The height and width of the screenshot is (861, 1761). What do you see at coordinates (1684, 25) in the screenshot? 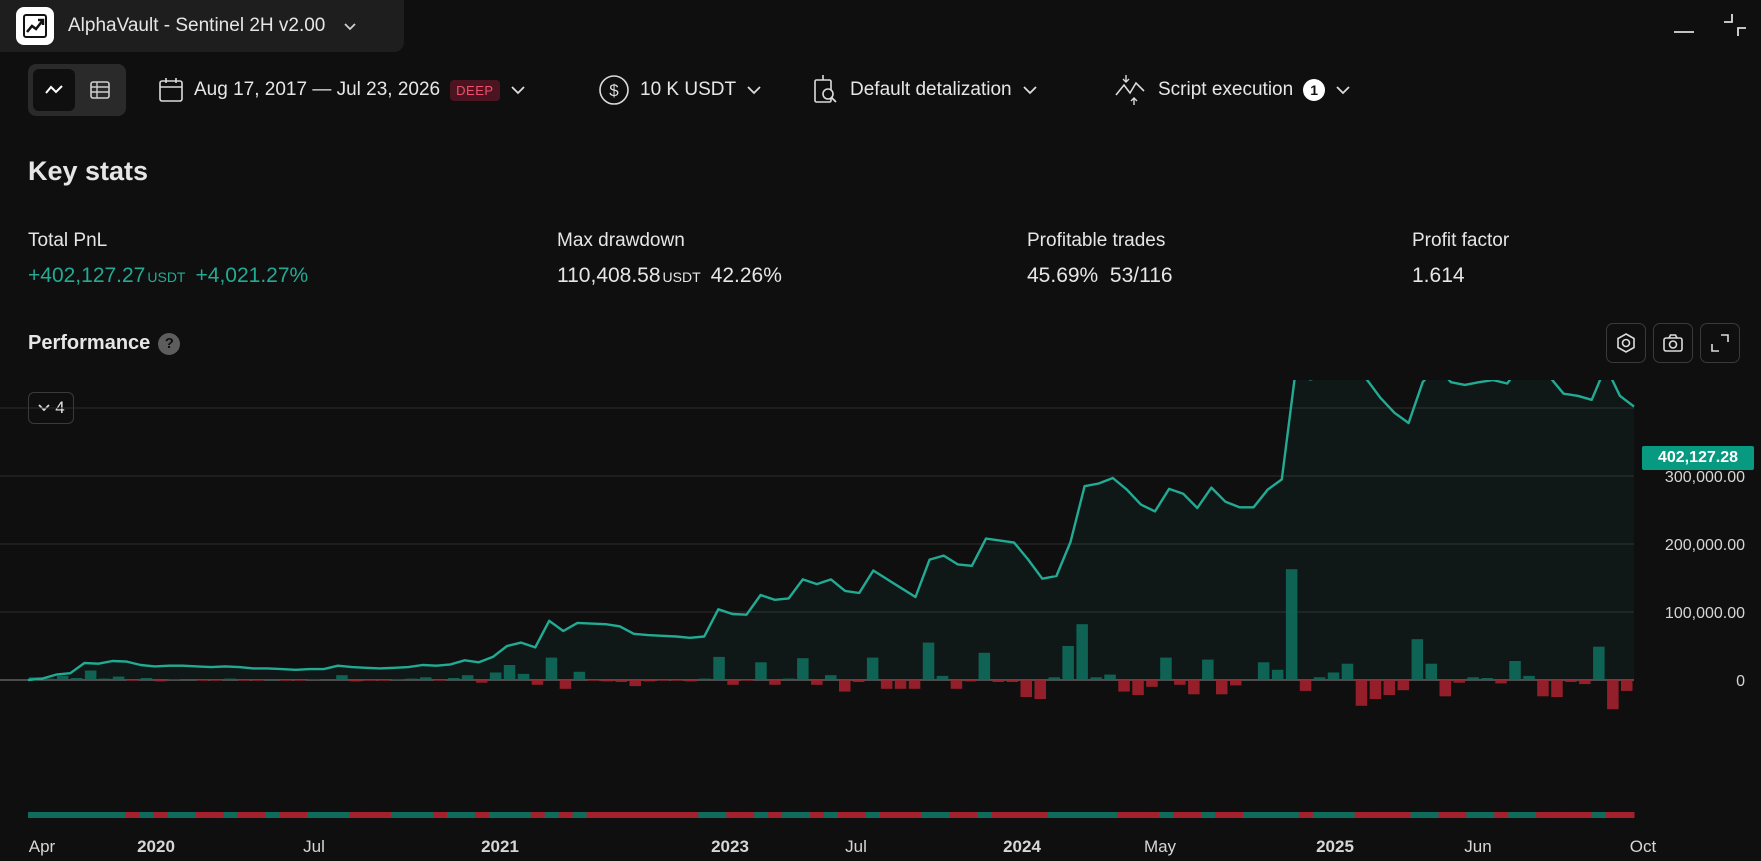
I see `minimize-icon` at bounding box center [1684, 25].